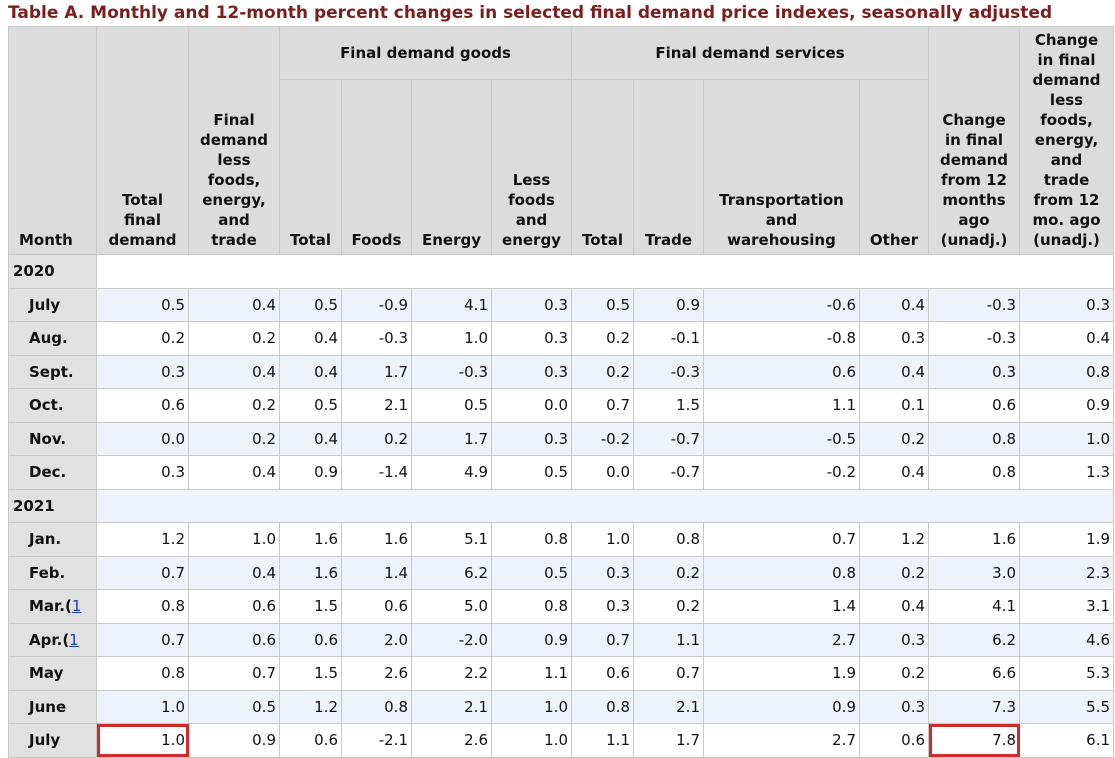 The height and width of the screenshot is (758, 1115). I want to click on year-label: 2020, so click(52, 271).